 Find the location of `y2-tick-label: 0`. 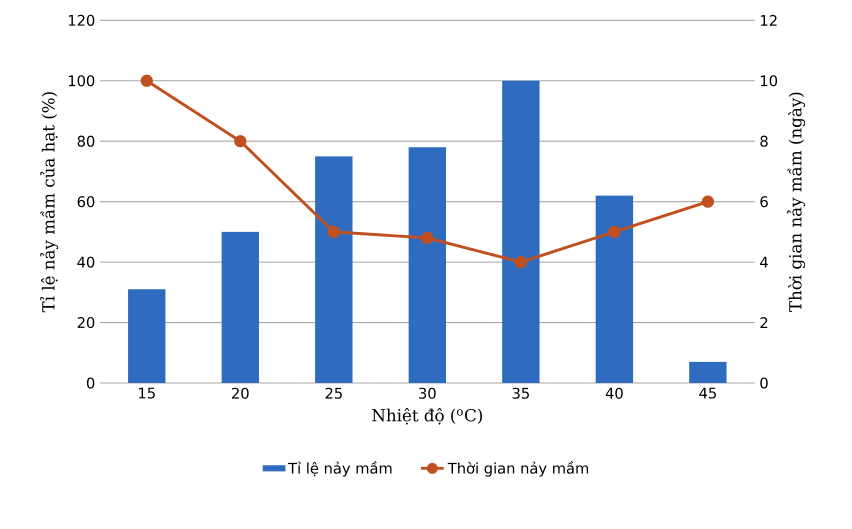

y2-tick-label: 0 is located at coordinates (764, 383).